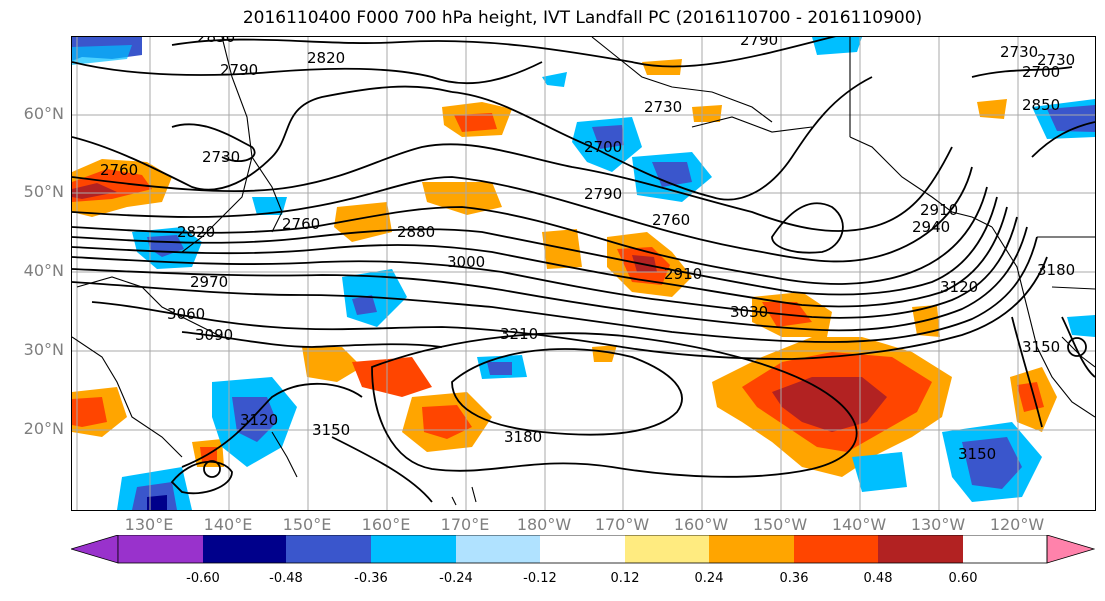 Image resolution: width=1105 pixels, height=601 pixels. What do you see at coordinates (859, 524) in the screenshot?
I see `lon-label: 140°W` at bounding box center [859, 524].